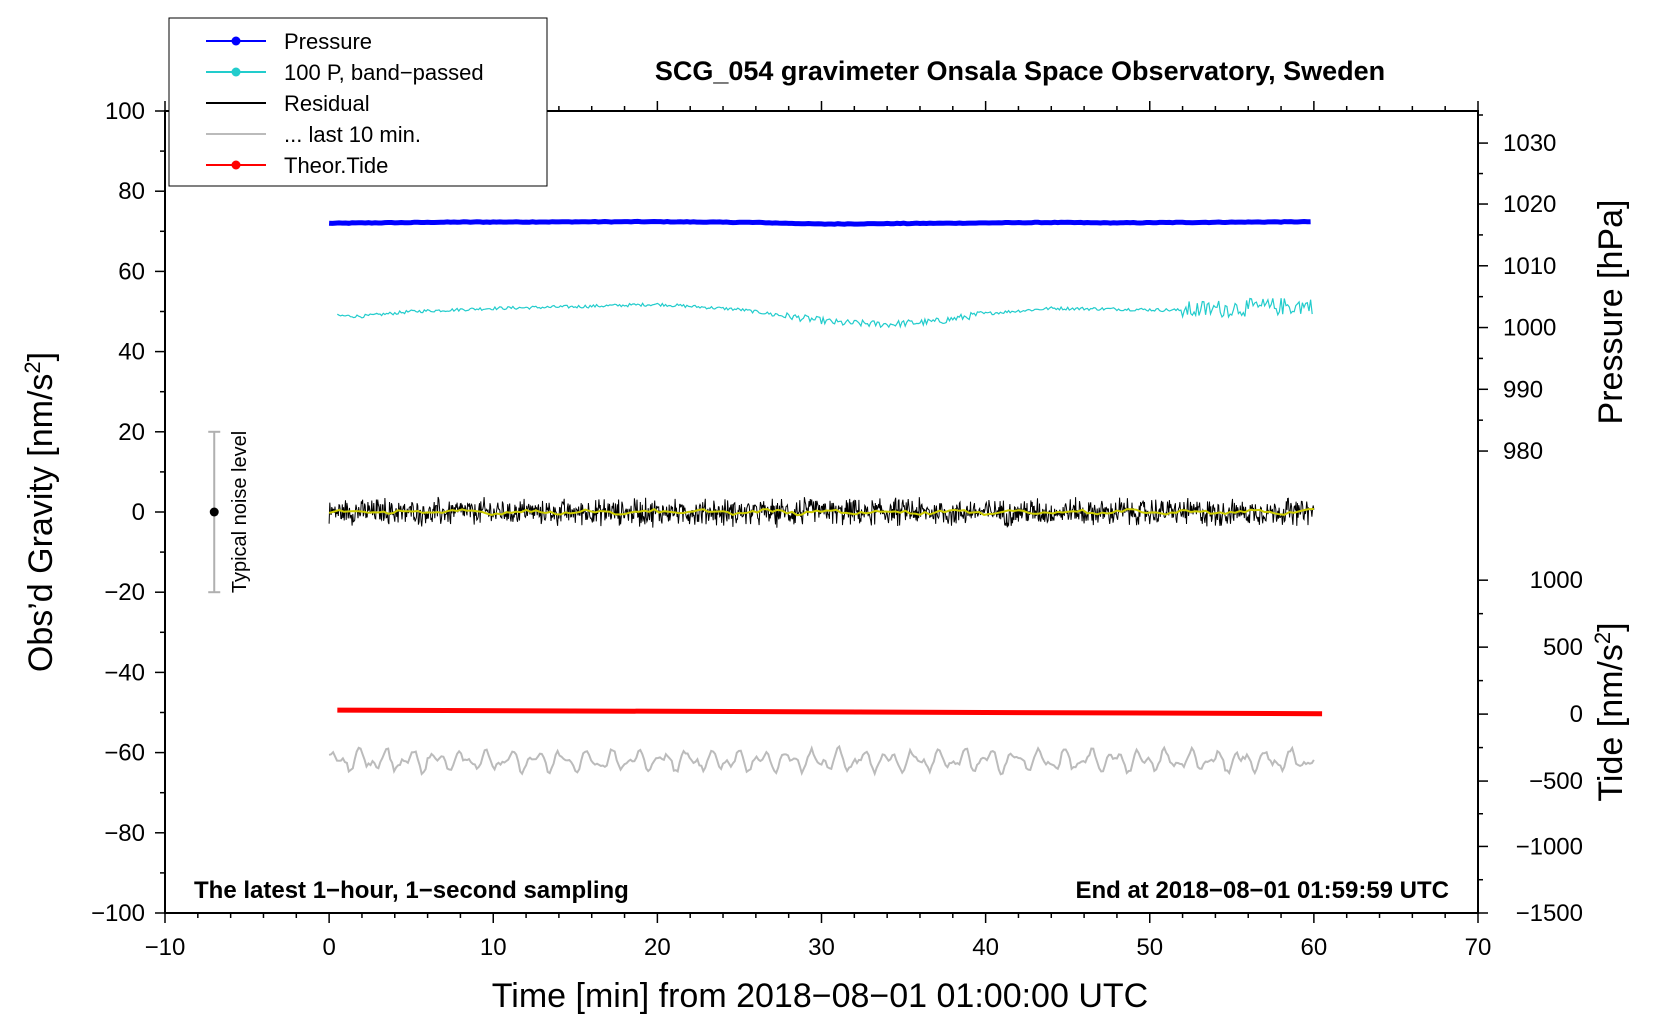 This screenshot has width=1660, height=1020. I want to click on y-axis-label-pressure: Pressure [hPa], so click(1611, 312).